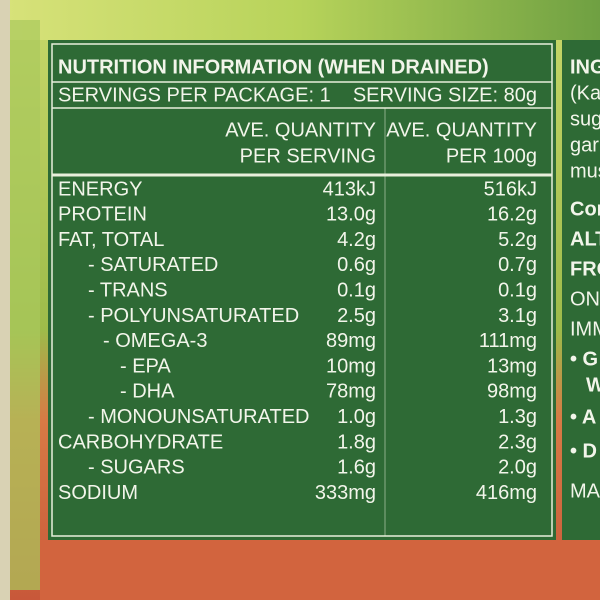 The height and width of the screenshot is (605, 600). I want to click on side-fragment: • D, so click(583, 451).